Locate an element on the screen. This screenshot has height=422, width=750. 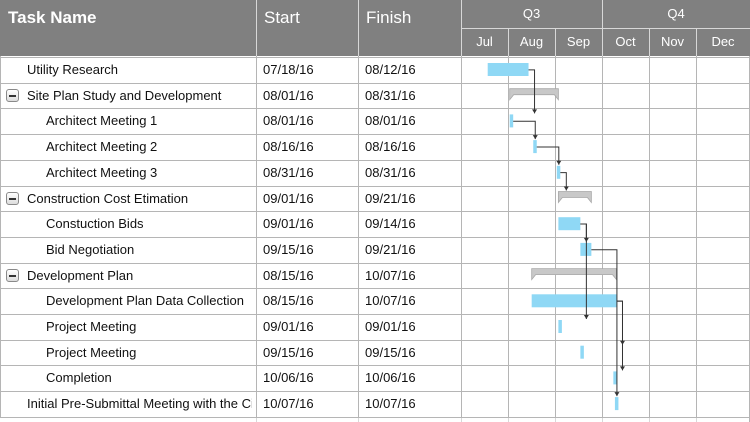
task-name-cell: Development Plan Data Collection is located at coordinates (145, 300).